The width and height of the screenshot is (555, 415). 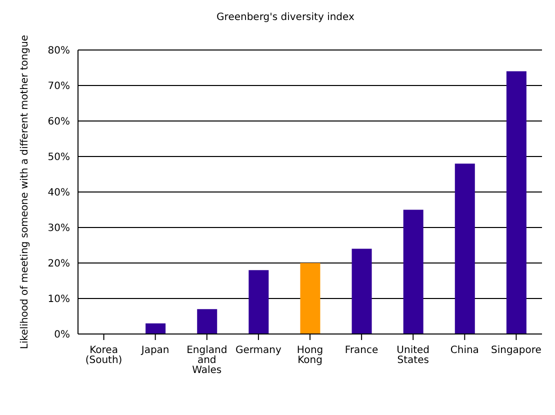 I want to click on x-tick-label: Germany, so click(x=258, y=350).